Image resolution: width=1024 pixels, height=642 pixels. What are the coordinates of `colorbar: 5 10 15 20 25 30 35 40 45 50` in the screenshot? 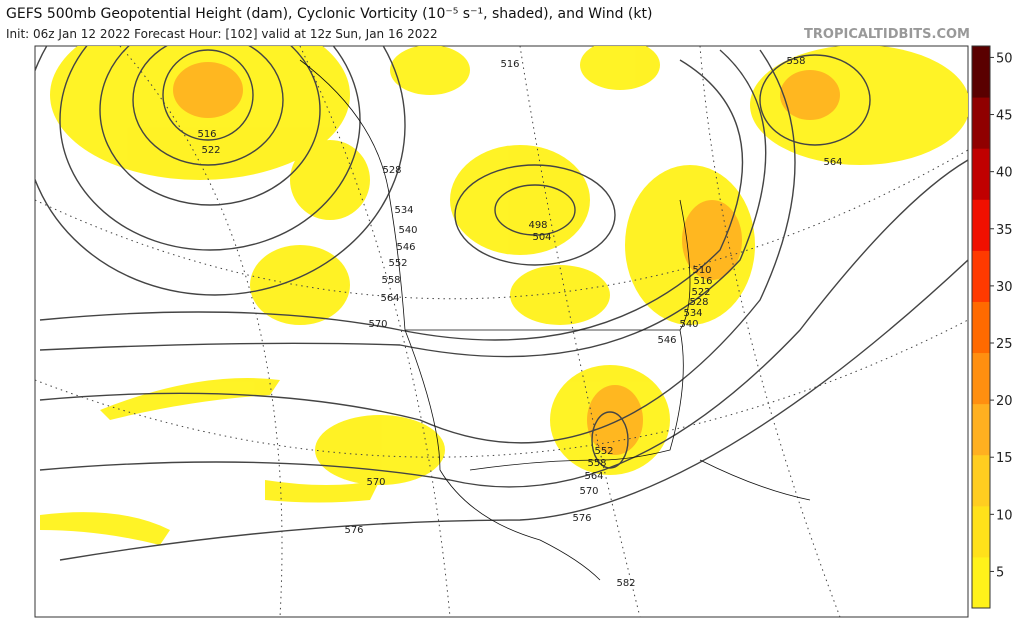 It's located at (992, 327).